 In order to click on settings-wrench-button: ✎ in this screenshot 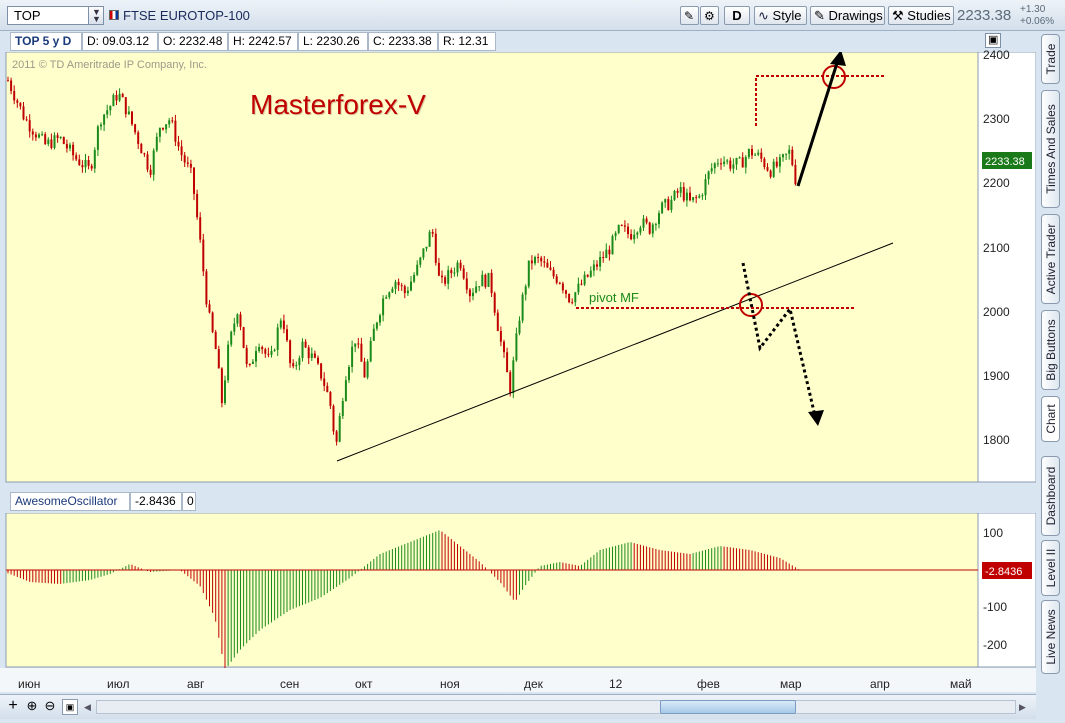, I will do `click(689, 15)`.